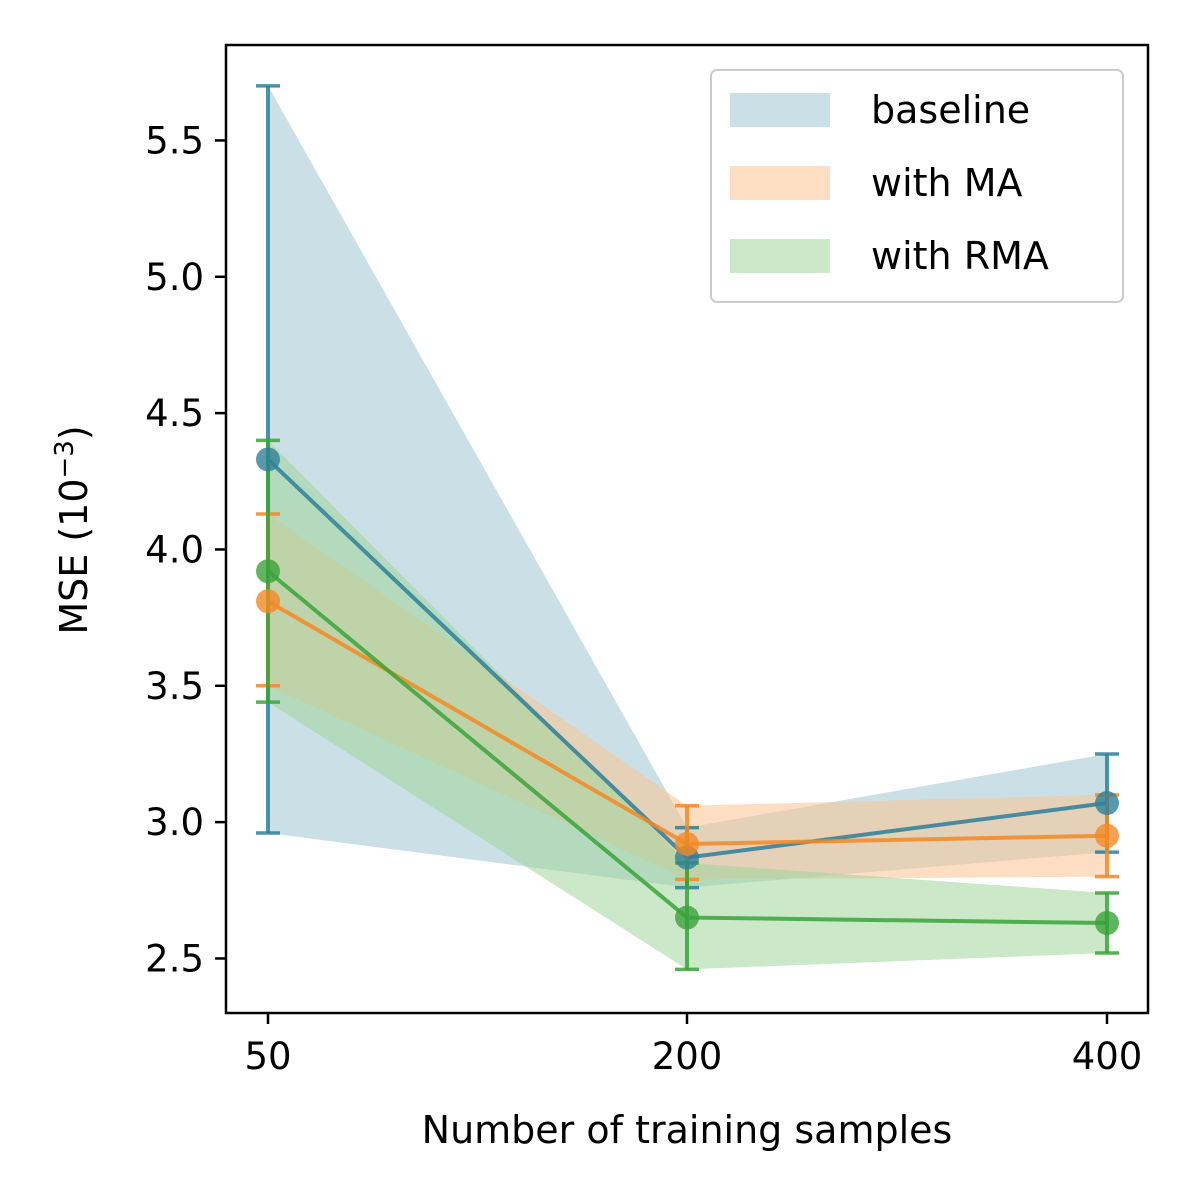 The width and height of the screenshot is (1200, 1200). Describe the element at coordinates (946, 183) in the screenshot. I see `legend-label-with-ma: with MA` at that location.